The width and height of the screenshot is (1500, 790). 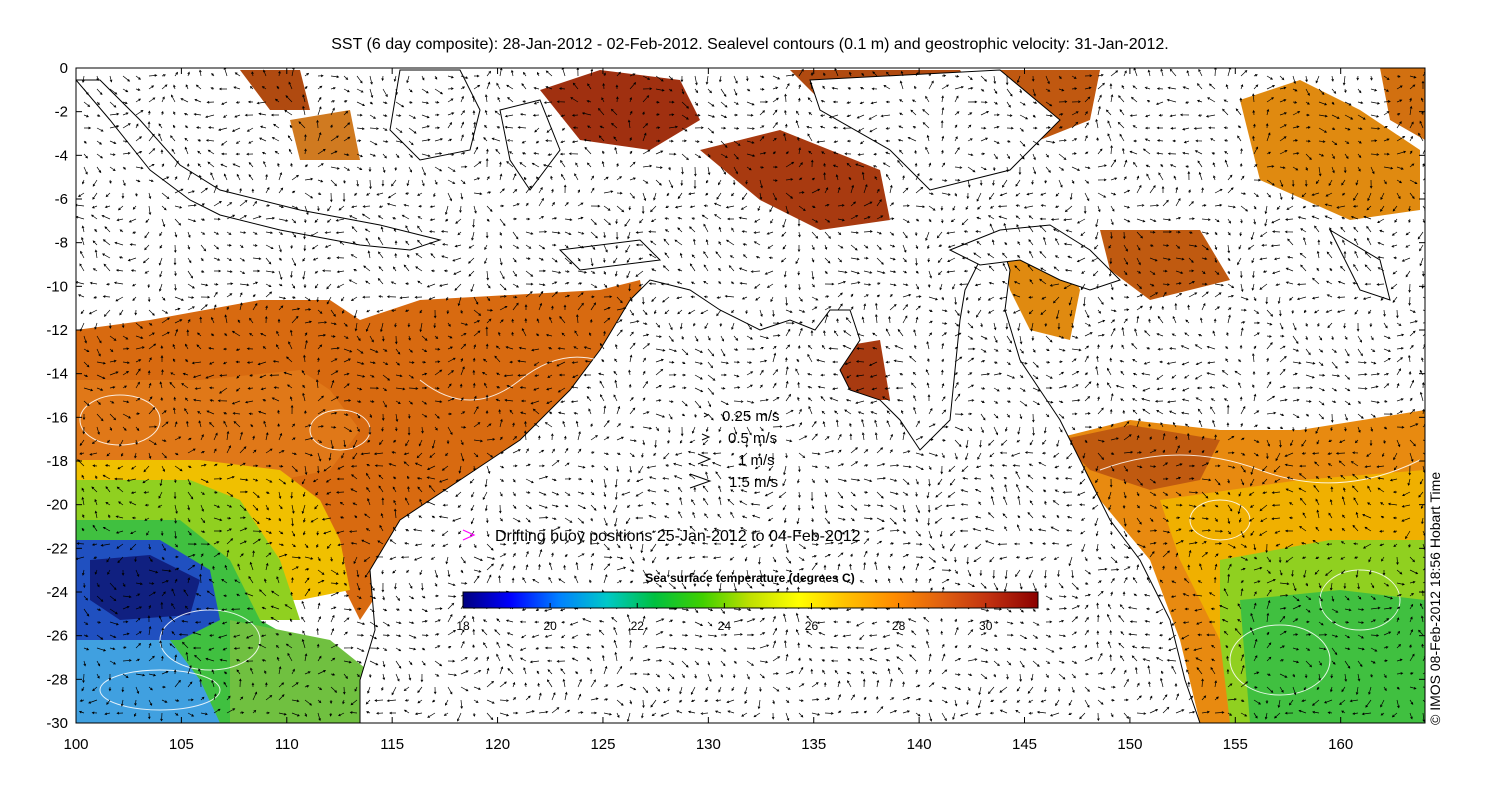 I want to click on sulawesi, so click(x=530, y=145).